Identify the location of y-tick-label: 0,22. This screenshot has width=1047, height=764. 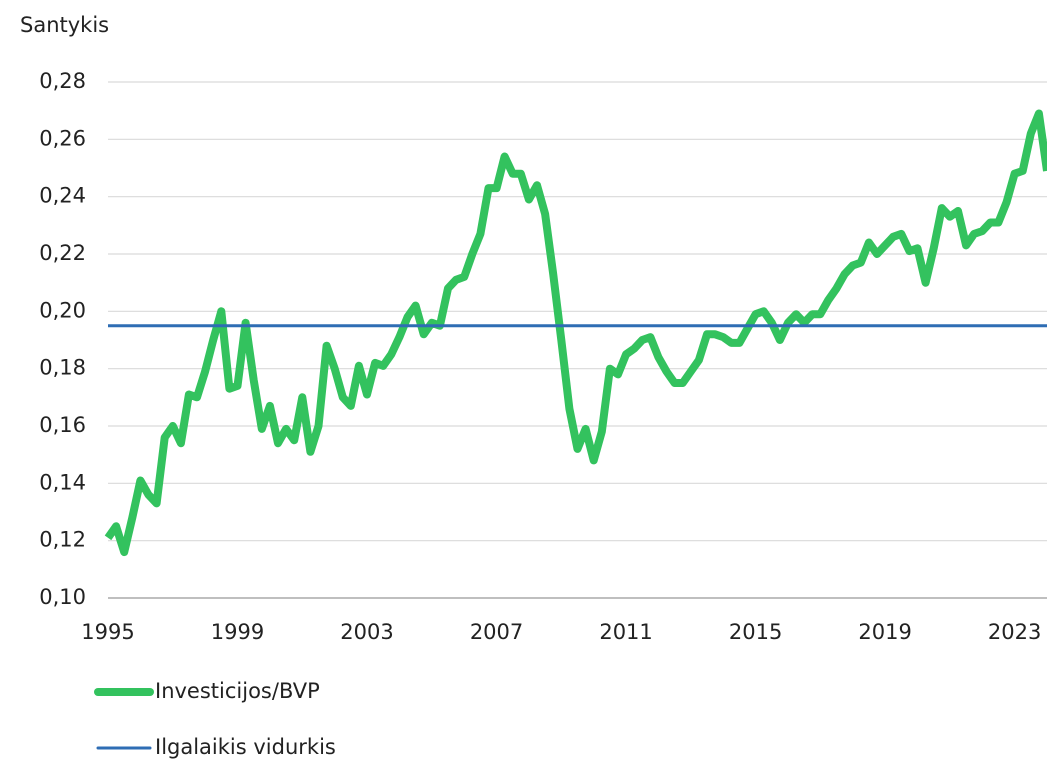
(62, 253).